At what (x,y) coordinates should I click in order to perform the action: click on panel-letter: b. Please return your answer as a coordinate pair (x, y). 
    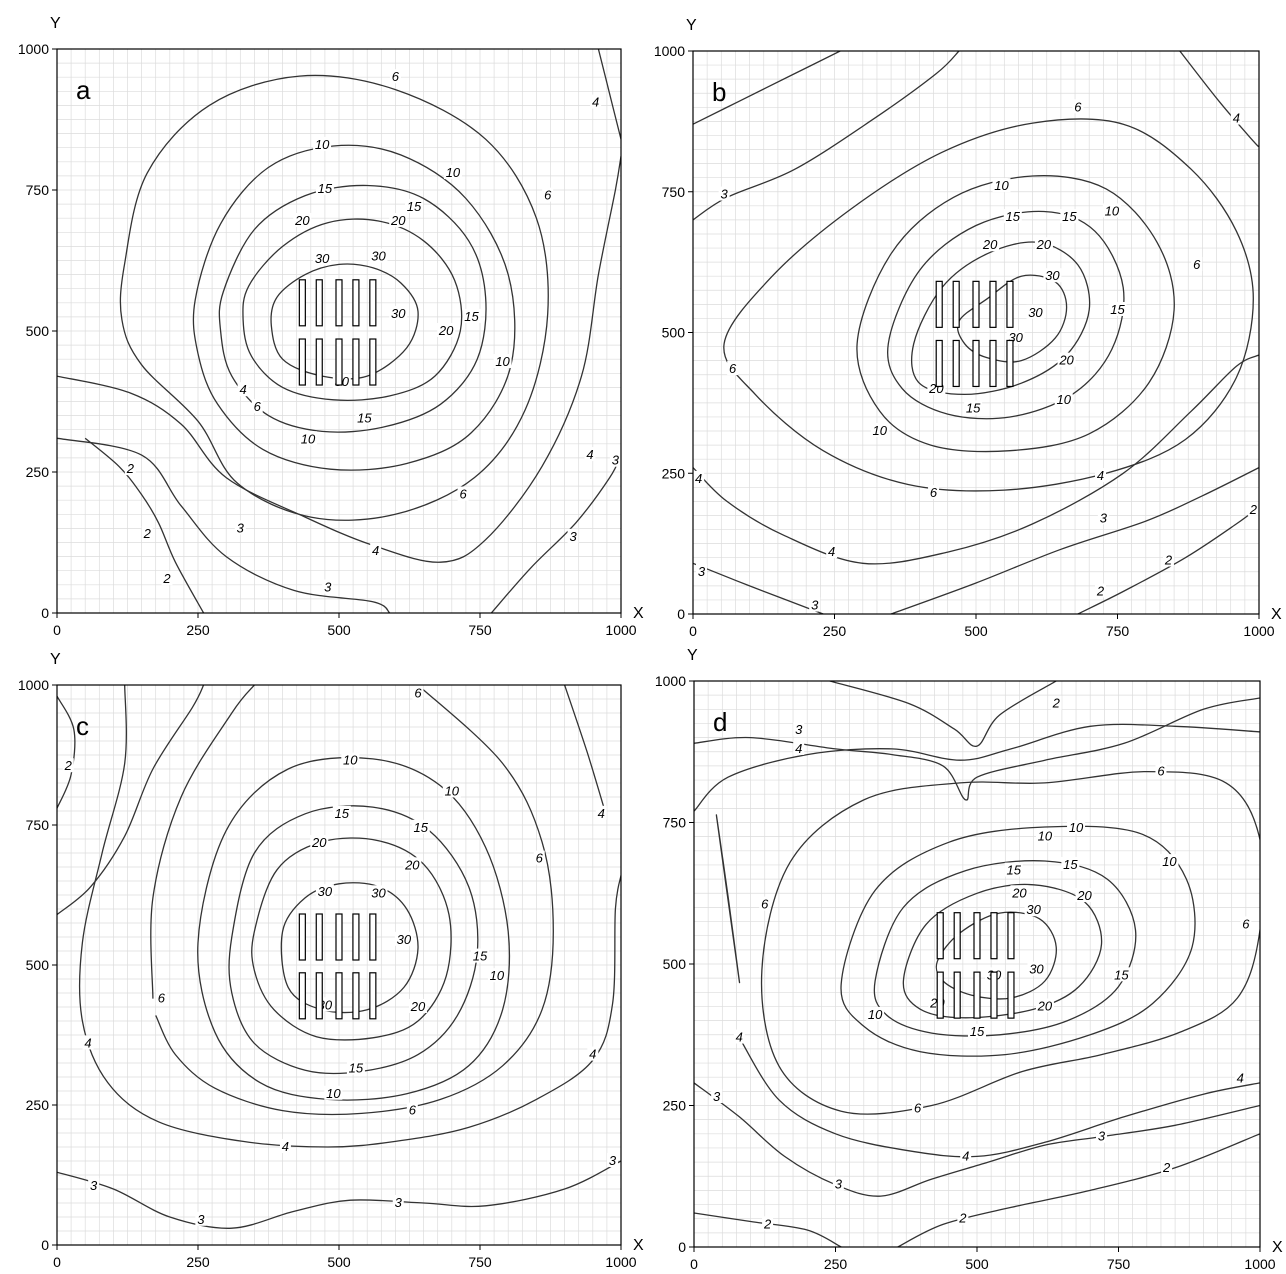
    Looking at the image, I should click on (719, 92).